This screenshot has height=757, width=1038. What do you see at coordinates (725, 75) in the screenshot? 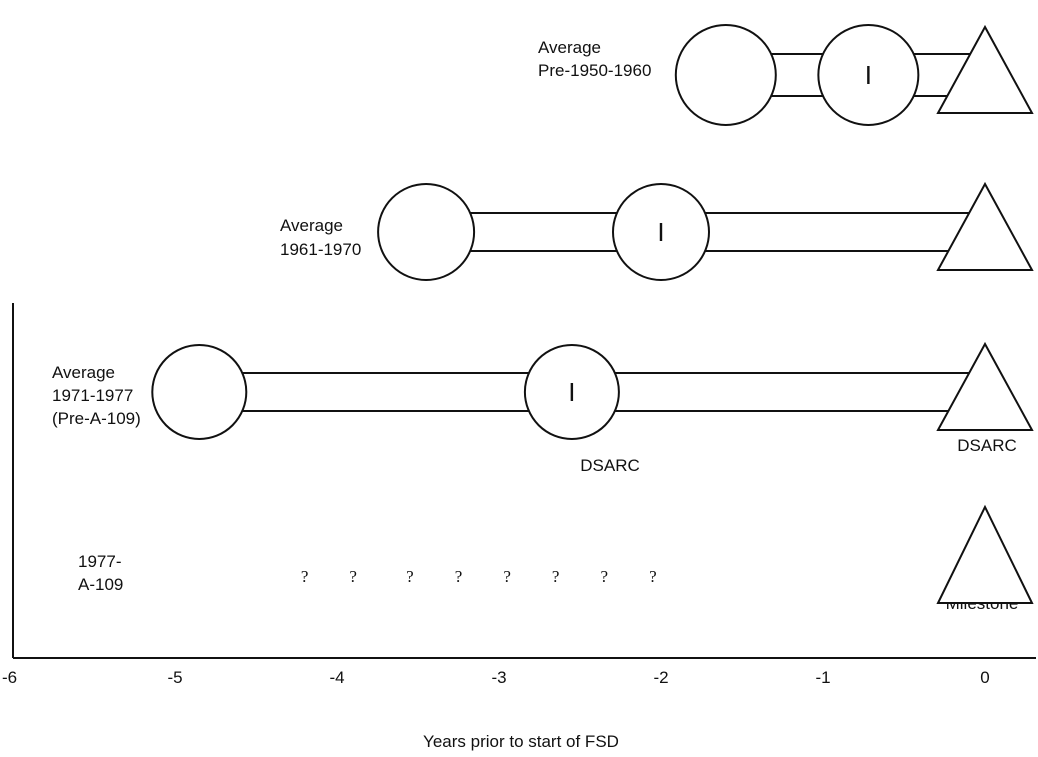
I see `row-1-start-circle` at bounding box center [725, 75].